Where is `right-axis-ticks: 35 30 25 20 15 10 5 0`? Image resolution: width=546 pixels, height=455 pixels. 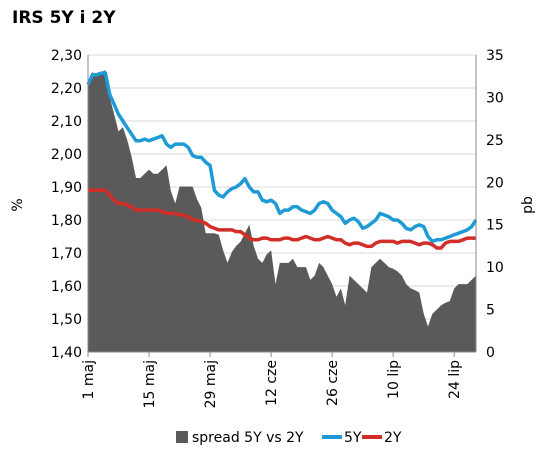
right-axis-ticks: 35 30 25 20 15 10 5 0 is located at coordinates (495, 204).